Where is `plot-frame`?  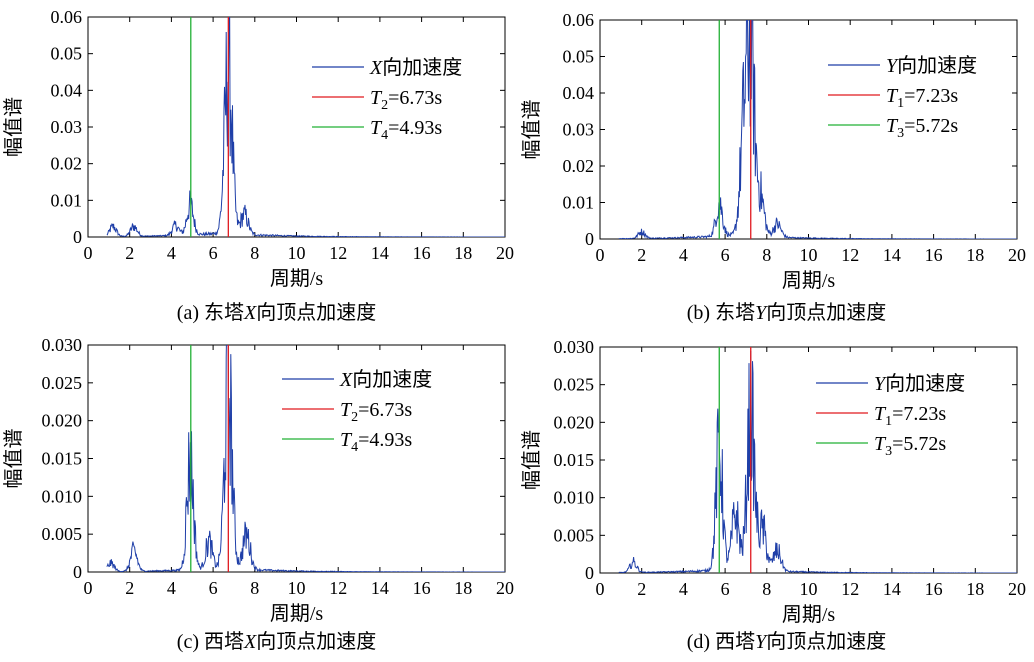 plot-frame is located at coordinates (296, 127).